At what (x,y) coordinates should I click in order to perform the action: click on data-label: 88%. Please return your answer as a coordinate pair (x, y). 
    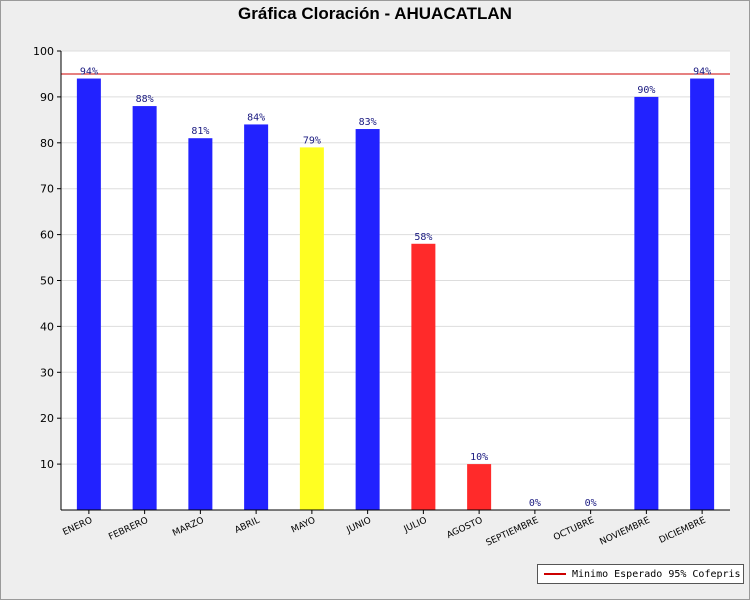
    Looking at the image, I should click on (145, 99).